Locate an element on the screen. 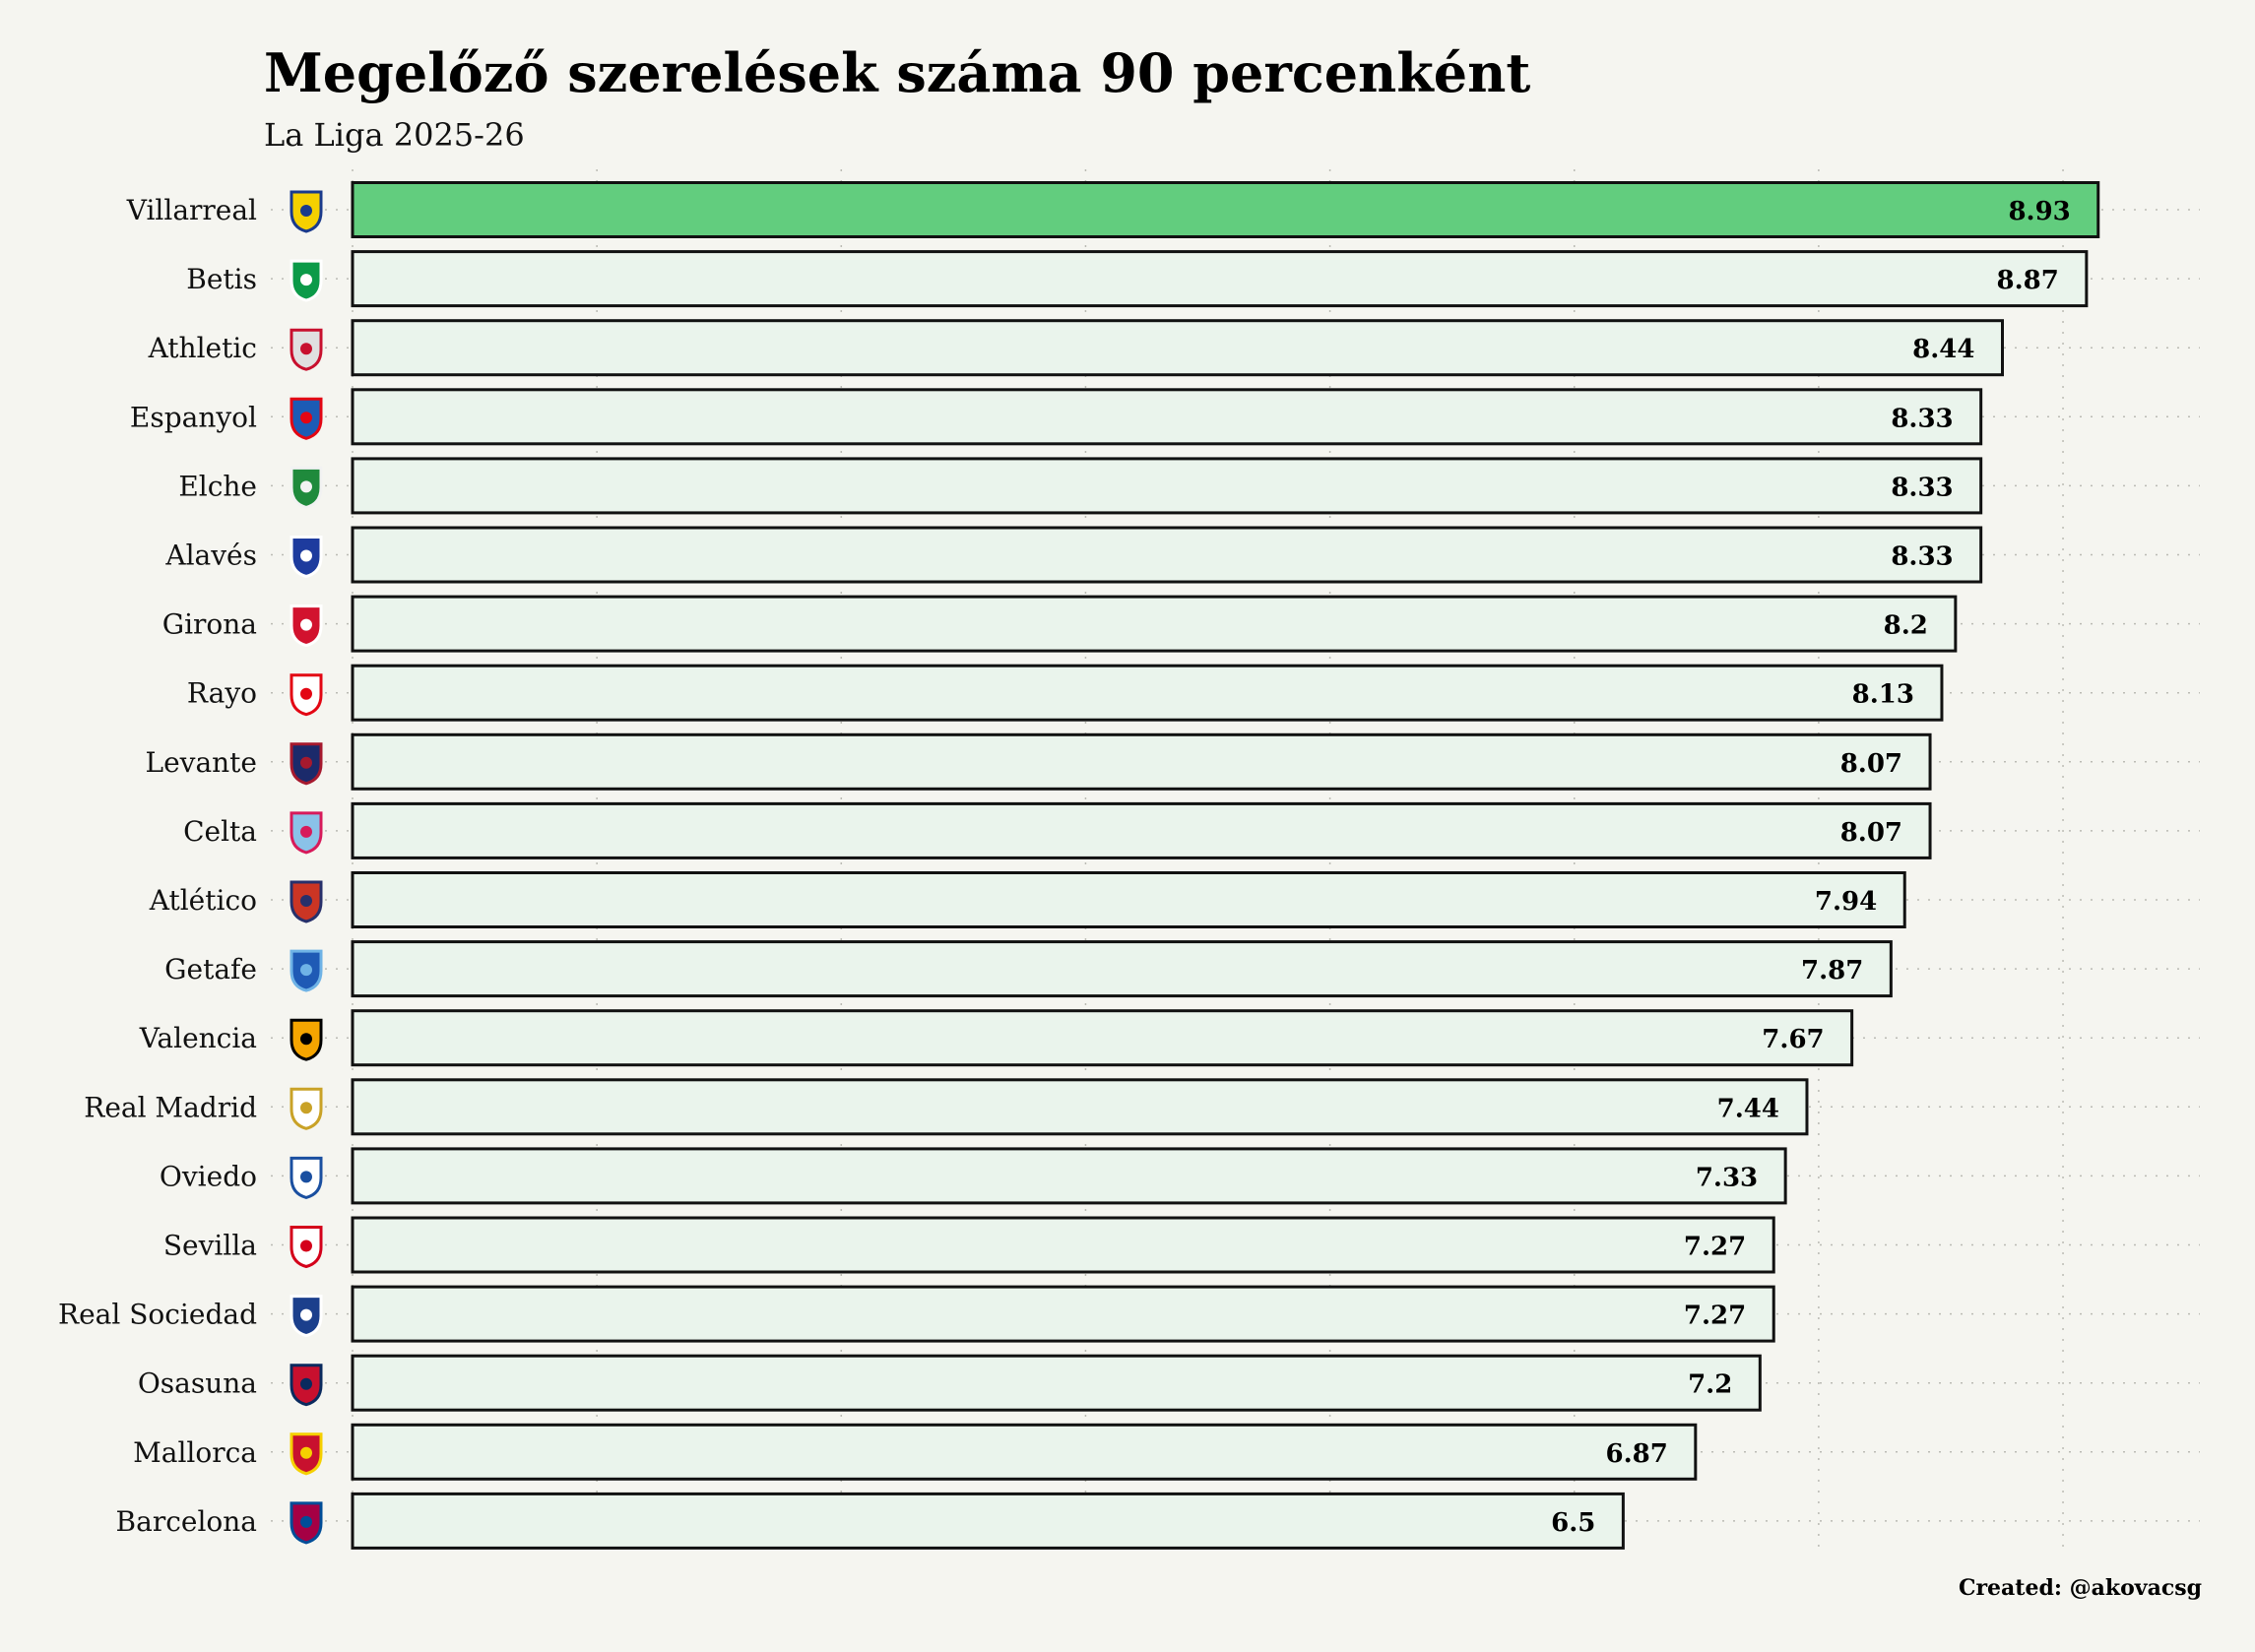  bar-row: Athletic 8.44 is located at coordinates (1174, 348).